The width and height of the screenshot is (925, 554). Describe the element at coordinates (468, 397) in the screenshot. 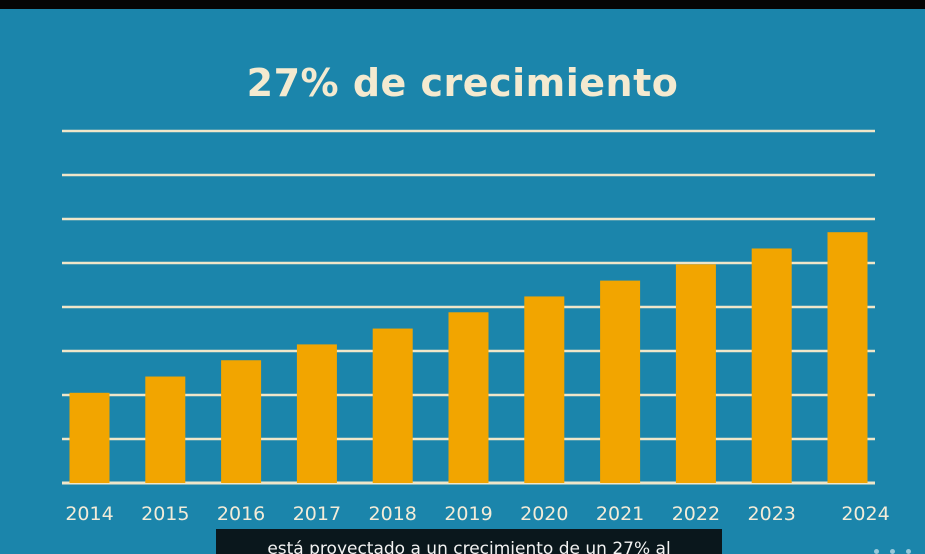

I see `bar-2019` at that location.